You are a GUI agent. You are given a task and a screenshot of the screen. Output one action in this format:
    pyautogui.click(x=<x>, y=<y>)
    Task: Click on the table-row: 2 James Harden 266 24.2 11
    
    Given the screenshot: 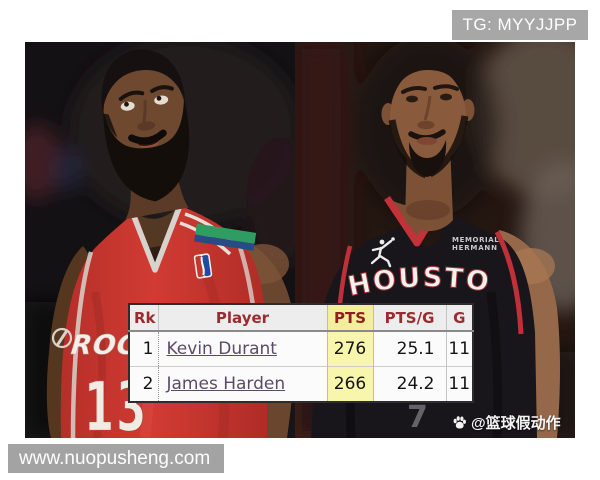 What is the action you would take?
    pyautogui.click(x=301, y=384)
    